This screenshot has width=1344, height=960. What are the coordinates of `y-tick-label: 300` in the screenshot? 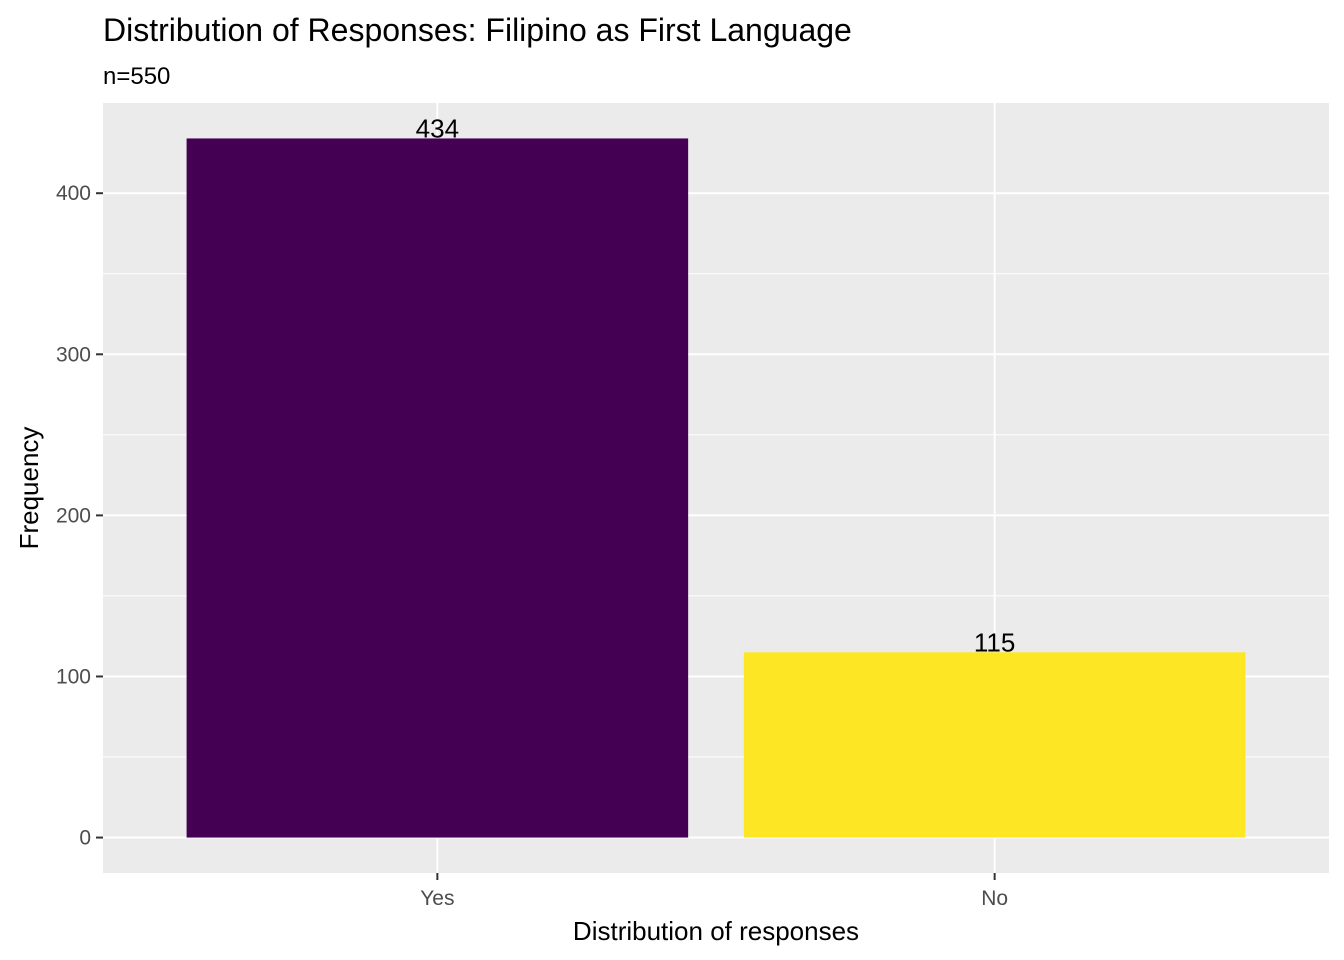 It's located at (73, 354).